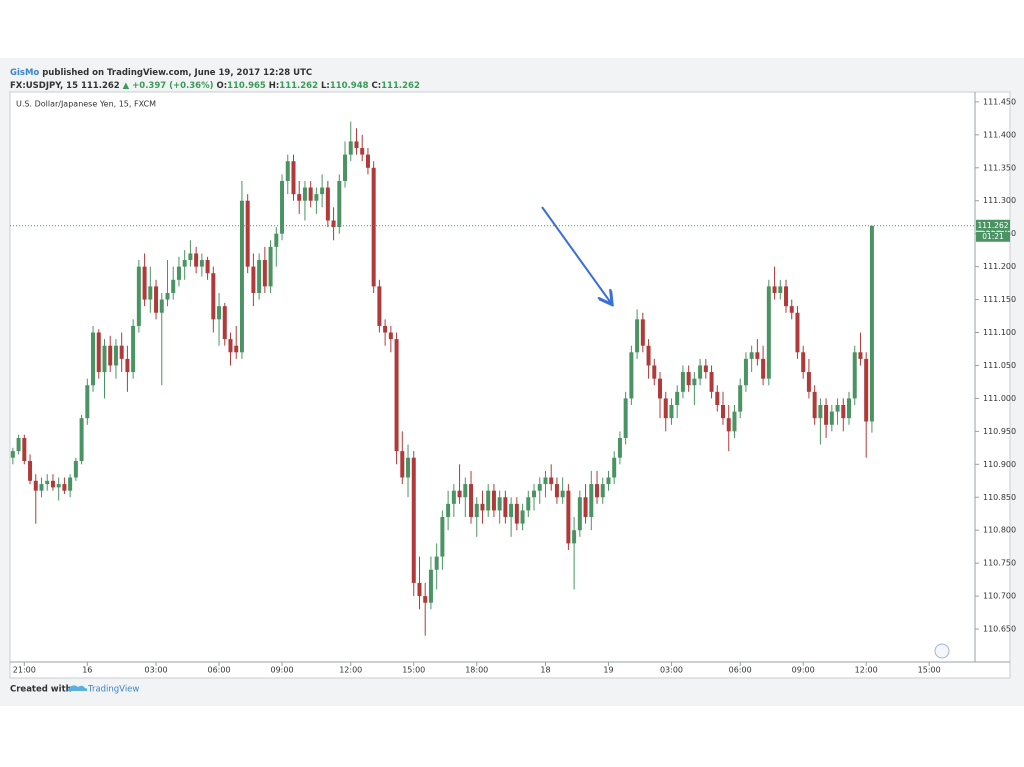  What do you see at coordinates (476, 670) in the screenshot?
I see `x-tick-label: 18:00` at bounding box center [476, 670].